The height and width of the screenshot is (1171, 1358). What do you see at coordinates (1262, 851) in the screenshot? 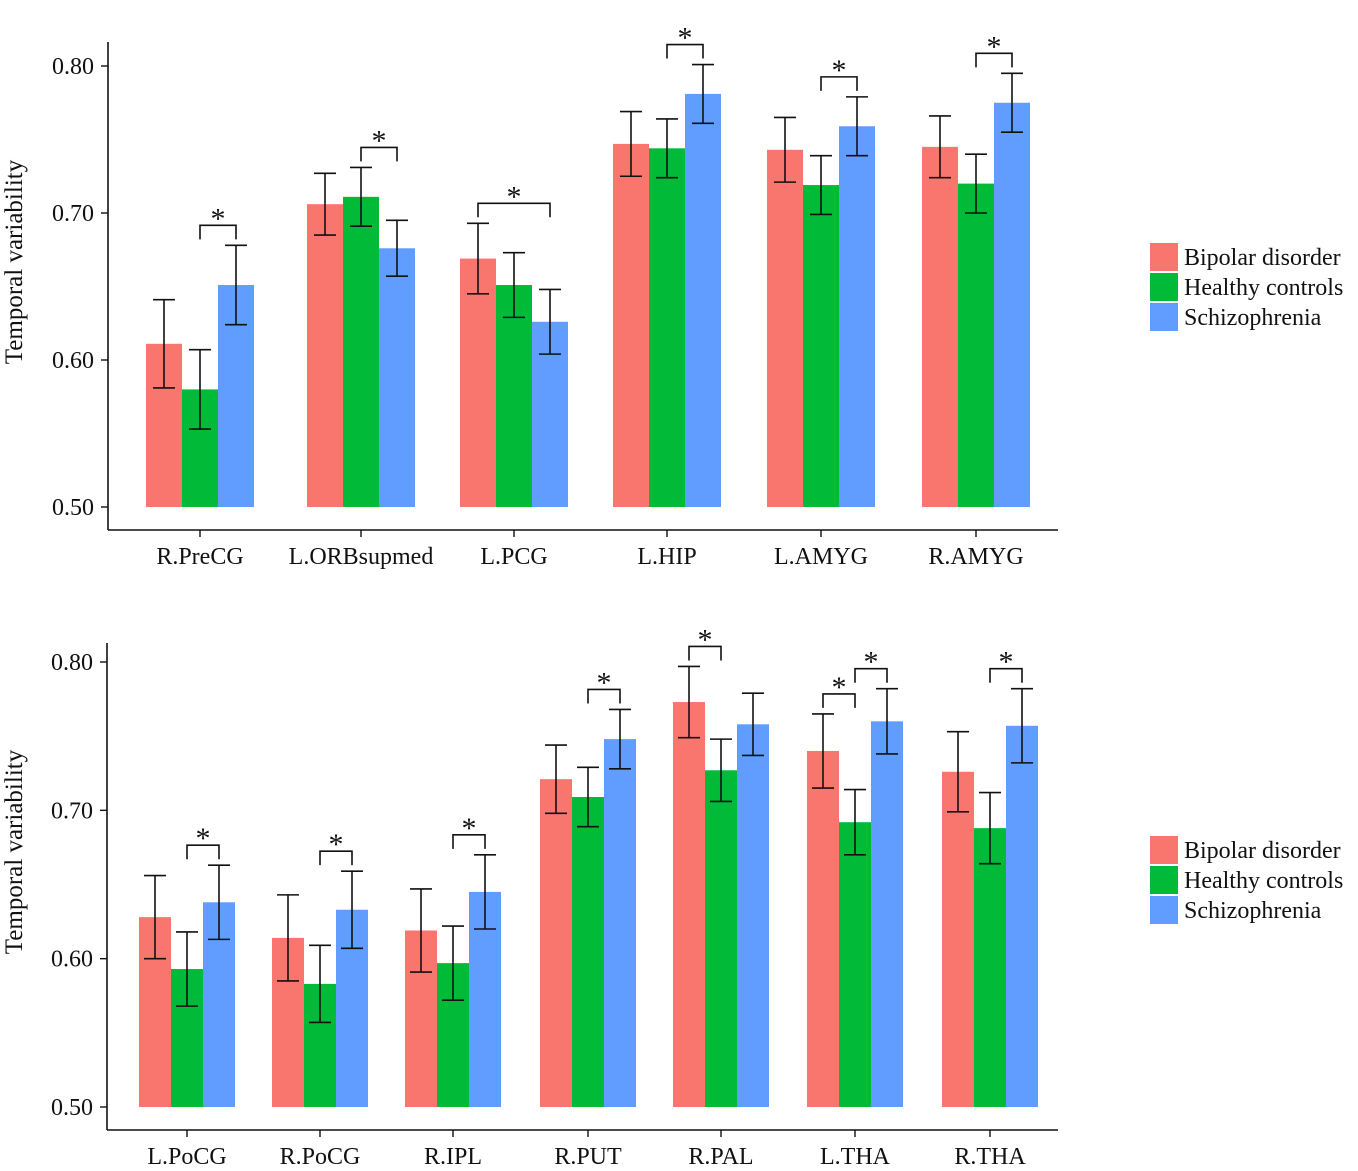
I see `legend-label: Bipolar disorder` at bounding box center [1262, 851].